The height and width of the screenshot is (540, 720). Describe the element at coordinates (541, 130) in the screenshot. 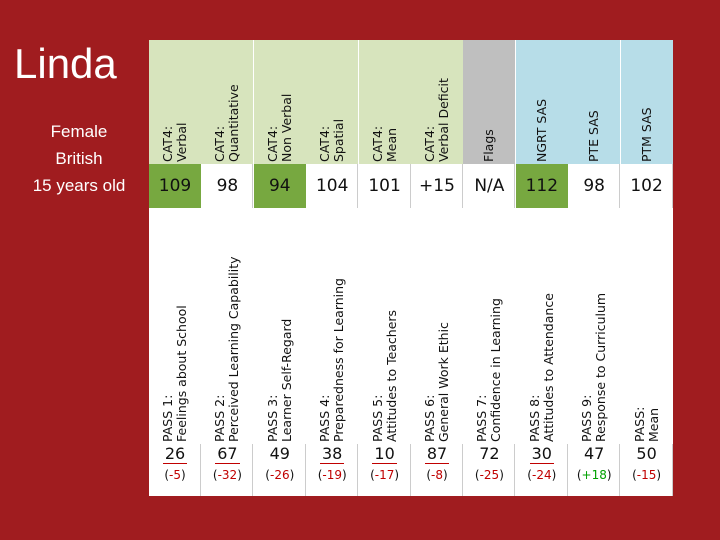

I see `column-header-label: NGRT SAS` at that location.